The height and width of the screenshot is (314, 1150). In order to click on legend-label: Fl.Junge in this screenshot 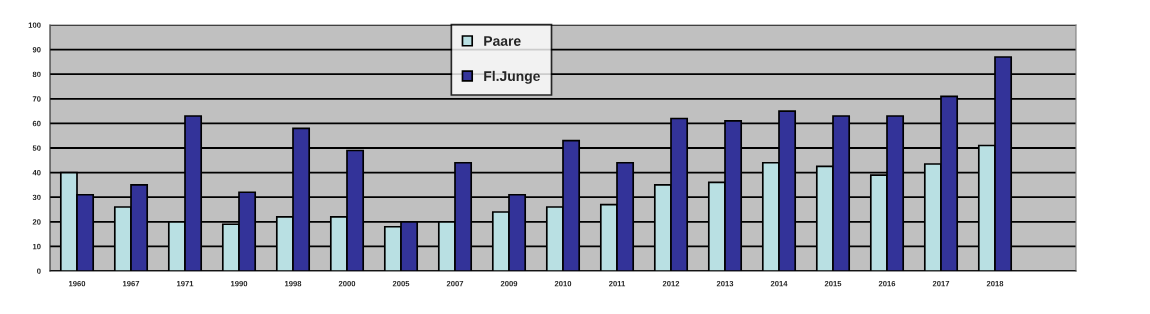, I will do `click(512, 77)`.